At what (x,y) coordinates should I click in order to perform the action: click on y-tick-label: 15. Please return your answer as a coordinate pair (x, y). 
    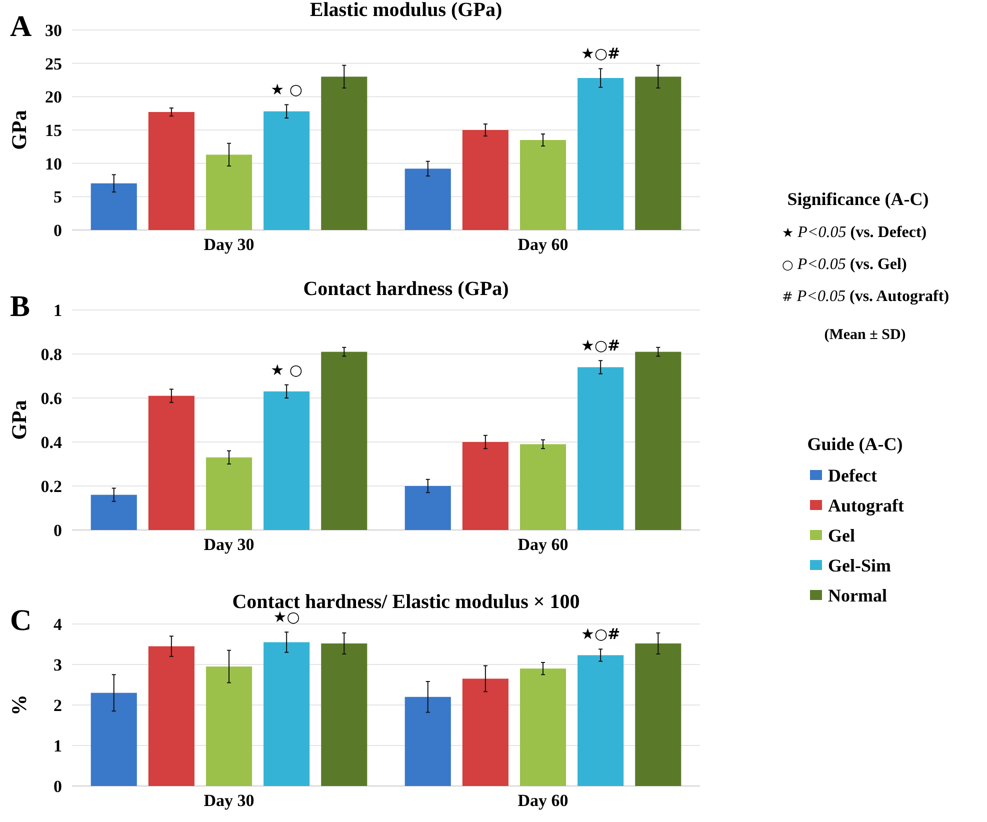
    Looking at the image, I should click on (53, 130).